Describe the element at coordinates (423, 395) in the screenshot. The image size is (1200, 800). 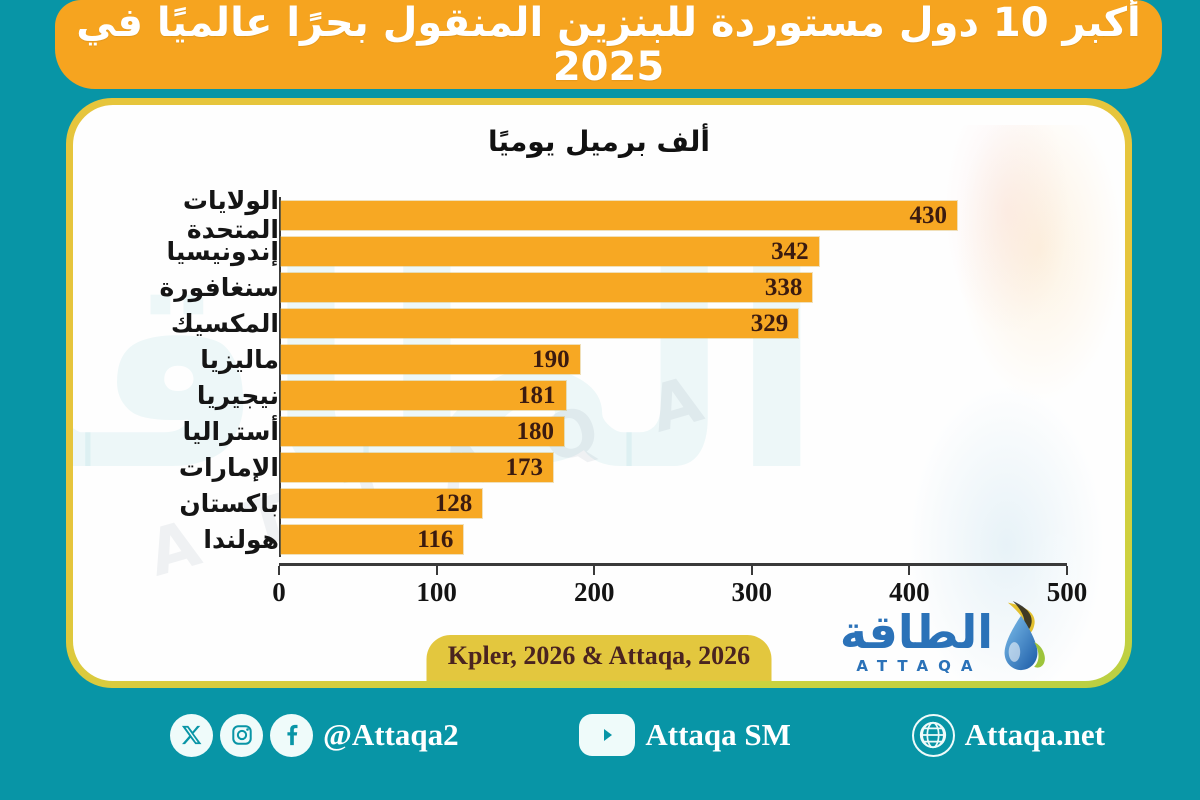
I see `bar: 181` at that location.